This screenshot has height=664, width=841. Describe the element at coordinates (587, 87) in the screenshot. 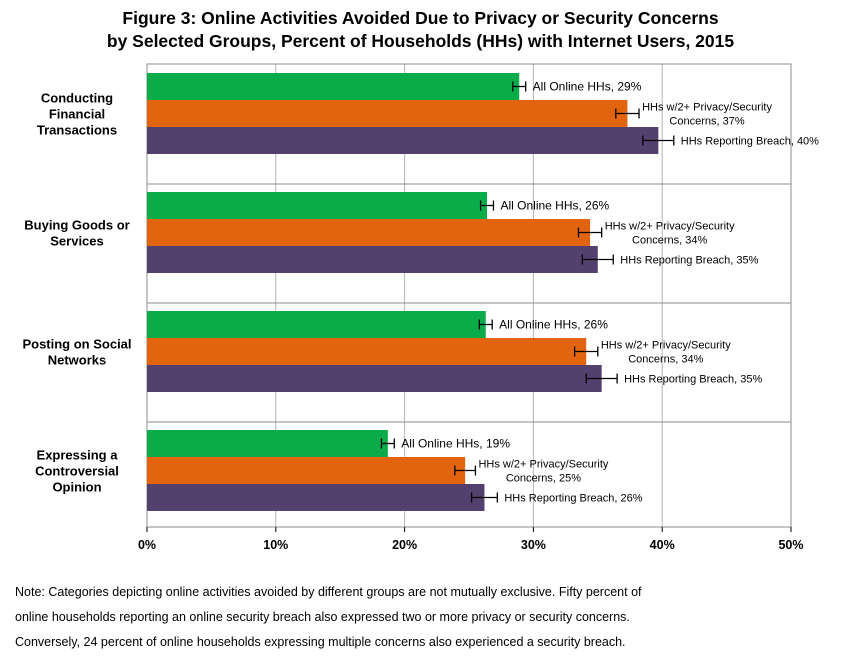

I see `data-label: All Online HHs, 29%` at that location.